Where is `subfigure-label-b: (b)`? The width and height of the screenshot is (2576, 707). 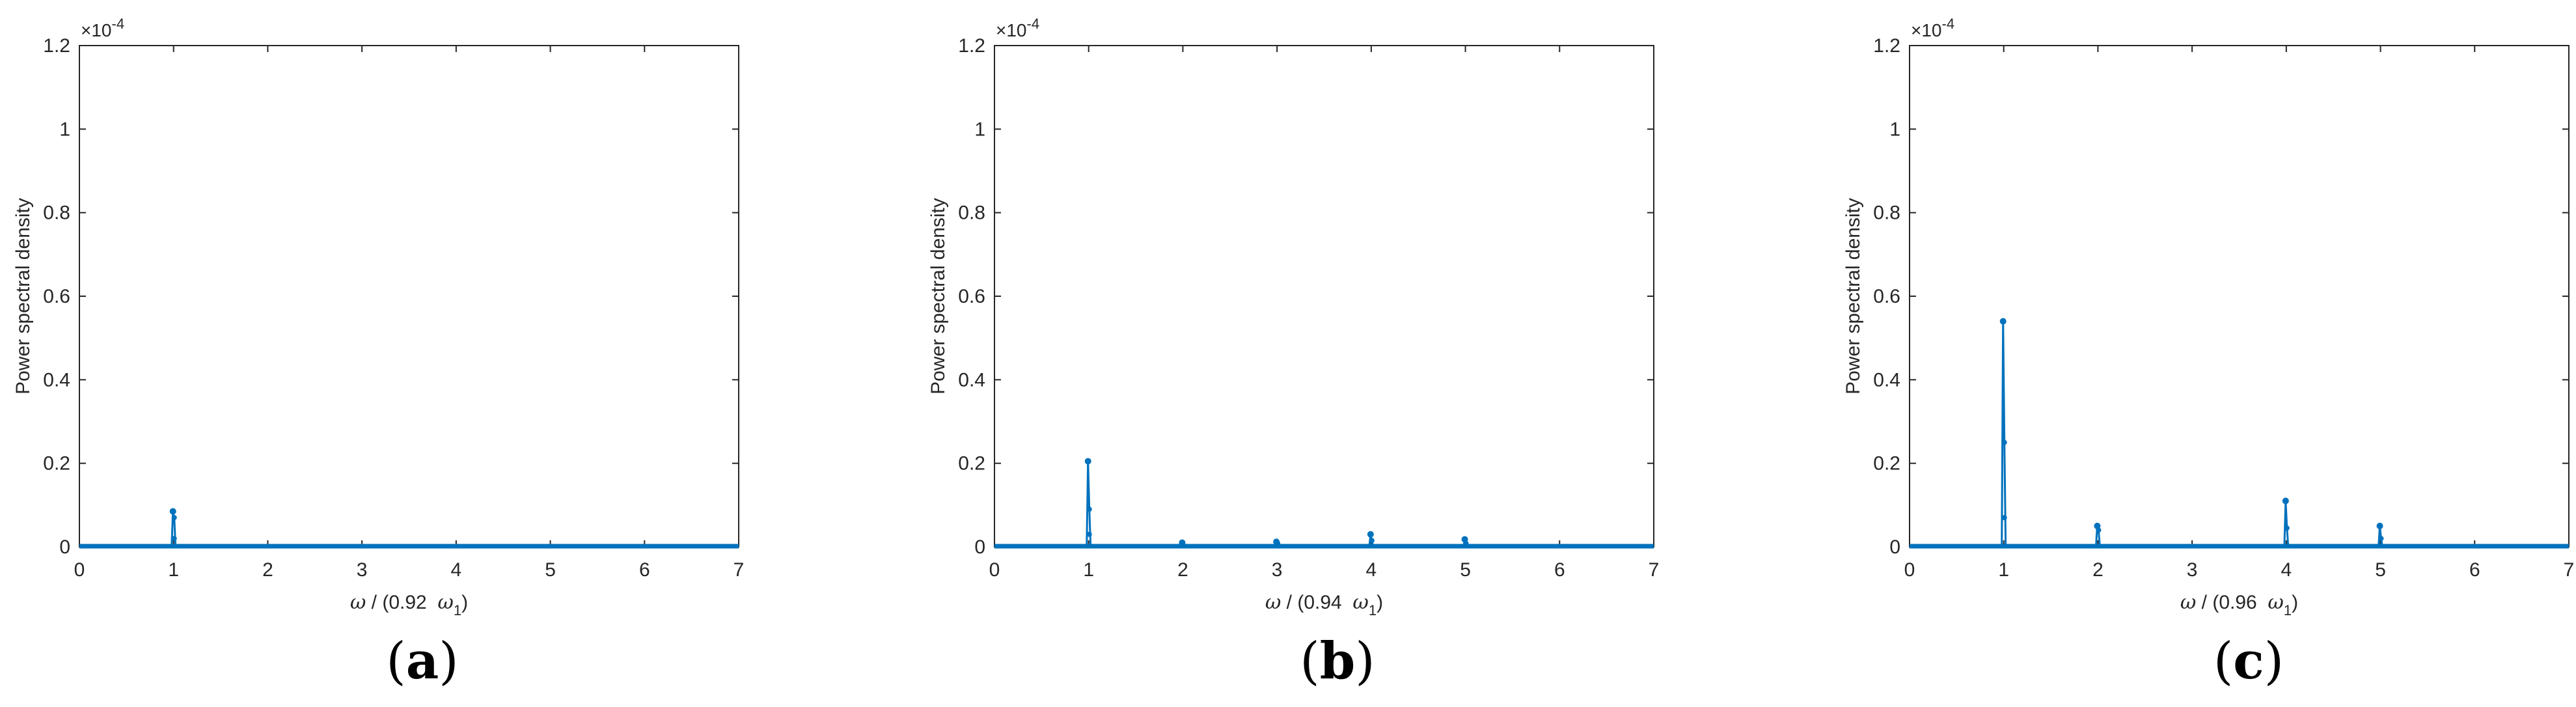
subfigure-label-b: (b) is located at coordinates (1338, 661).